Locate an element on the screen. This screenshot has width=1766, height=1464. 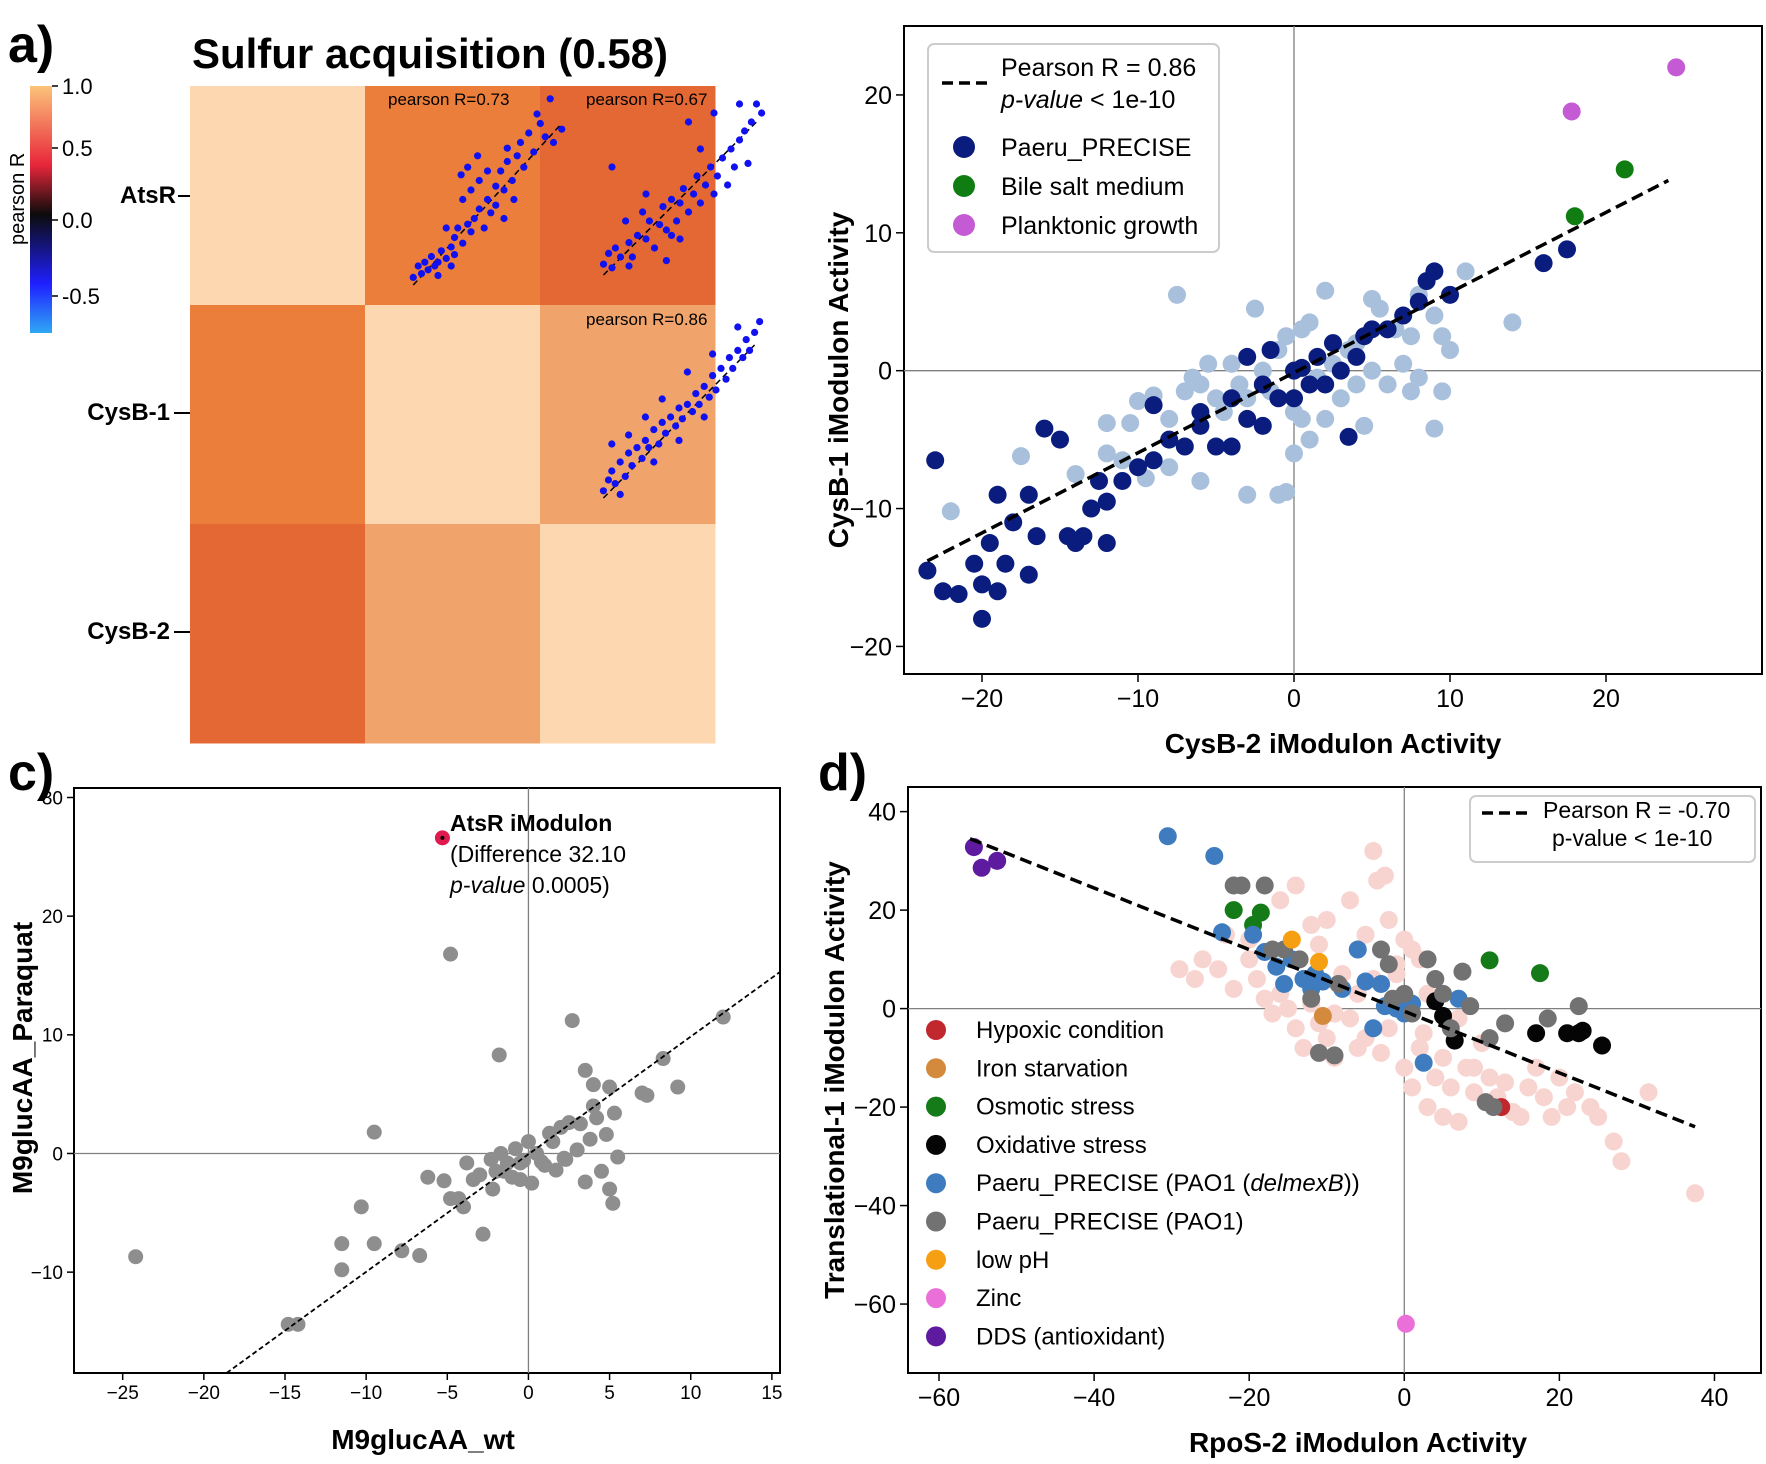
fit-line is located at coordinates (503, 1172).